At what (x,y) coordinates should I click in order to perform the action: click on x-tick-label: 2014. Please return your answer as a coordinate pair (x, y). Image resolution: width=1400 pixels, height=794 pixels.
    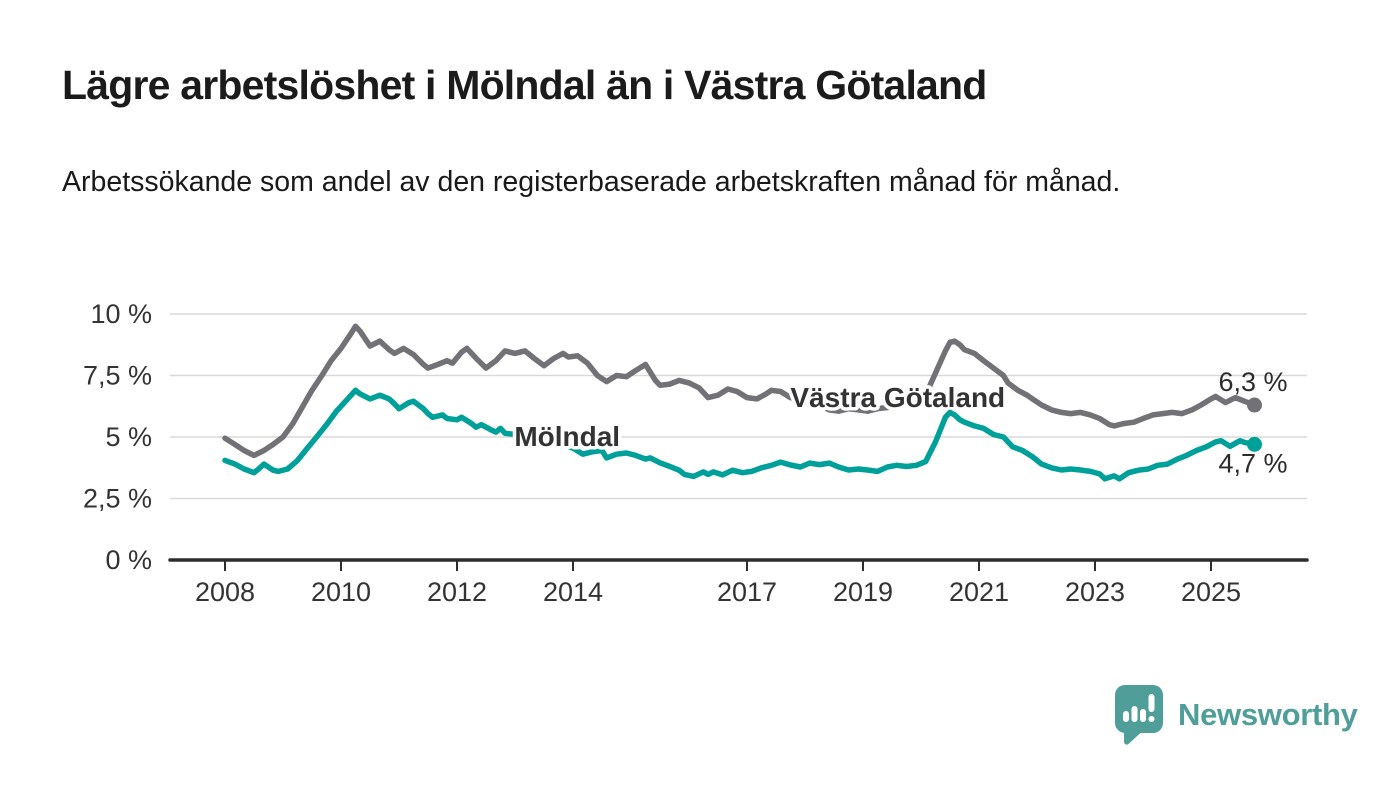
    Looking at the image, I should click on (573, 592).